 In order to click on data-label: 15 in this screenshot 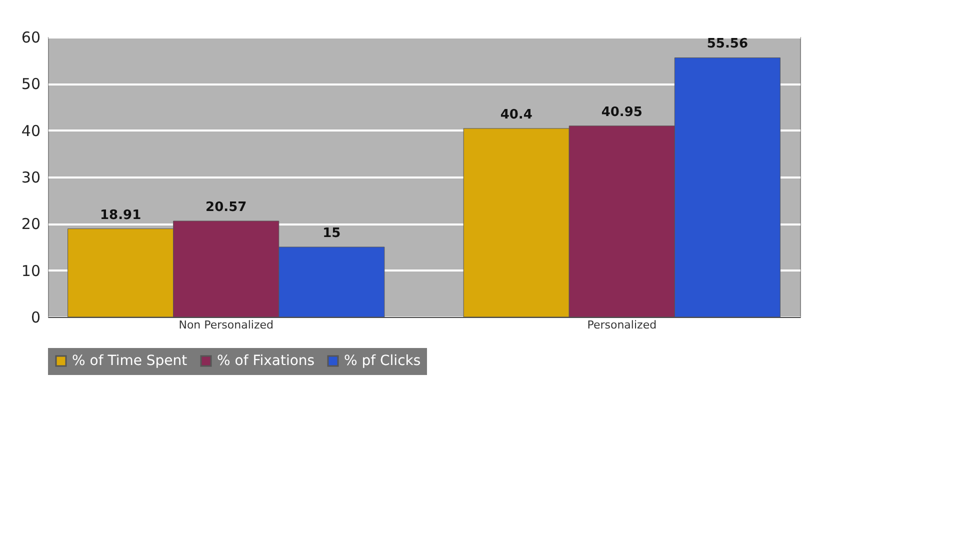, I will do `click(331, 233)`.